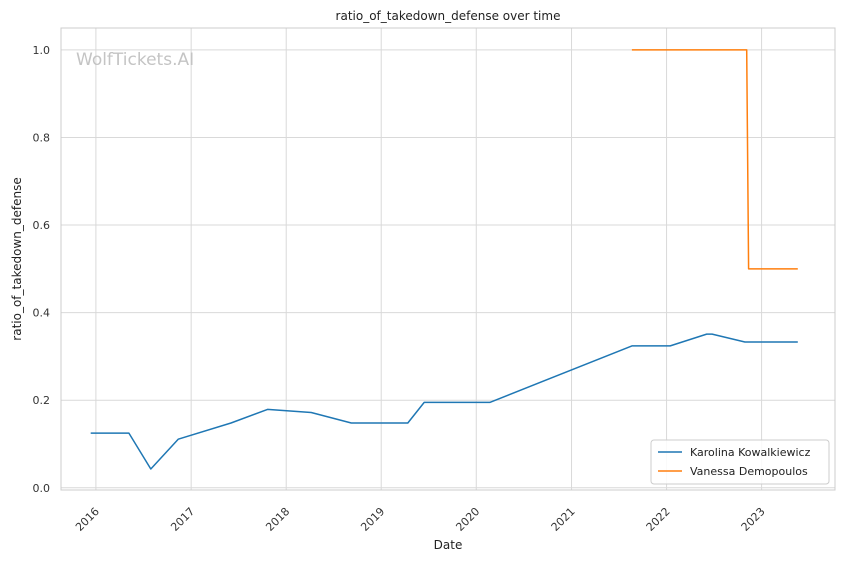 The height and width of the screenshot is (561, 844). I want to click on series-line-vanessa-demopoulos, so click(714, 159).